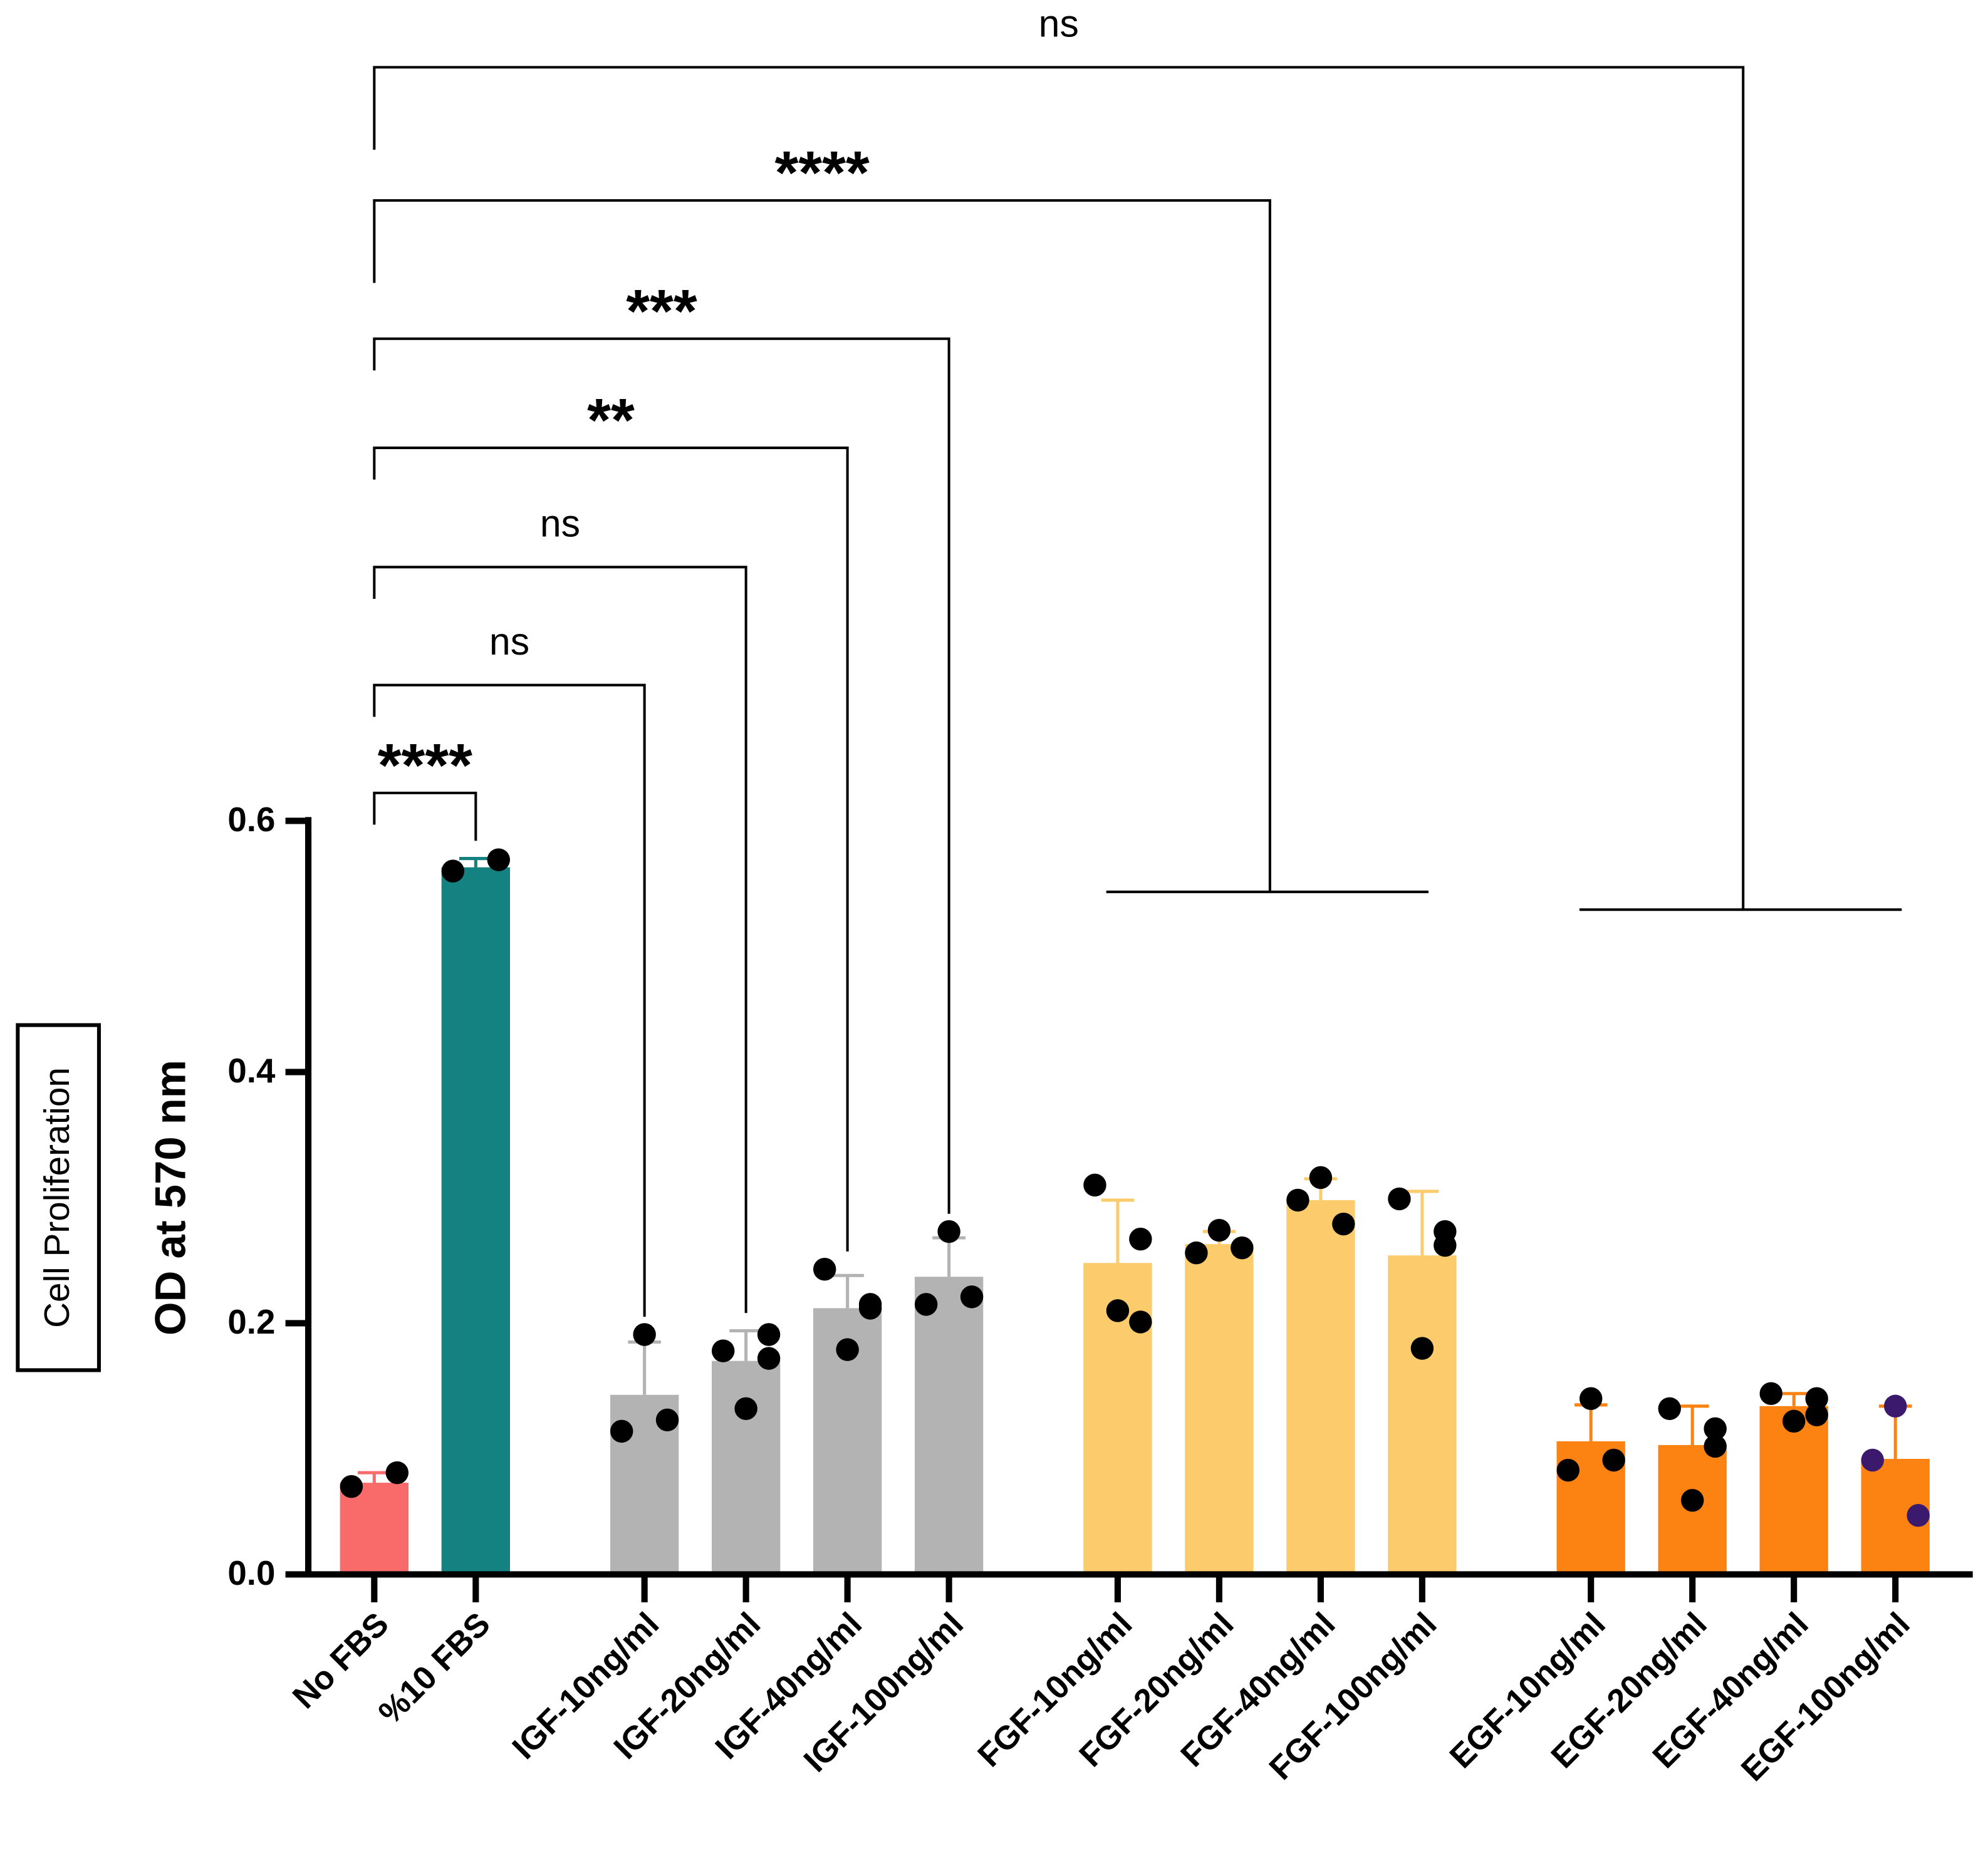  What do you see at coordinates (251, 820) in the screenshot?
I see `y-tick-label: 0.6` at bounding box center [251, 820].